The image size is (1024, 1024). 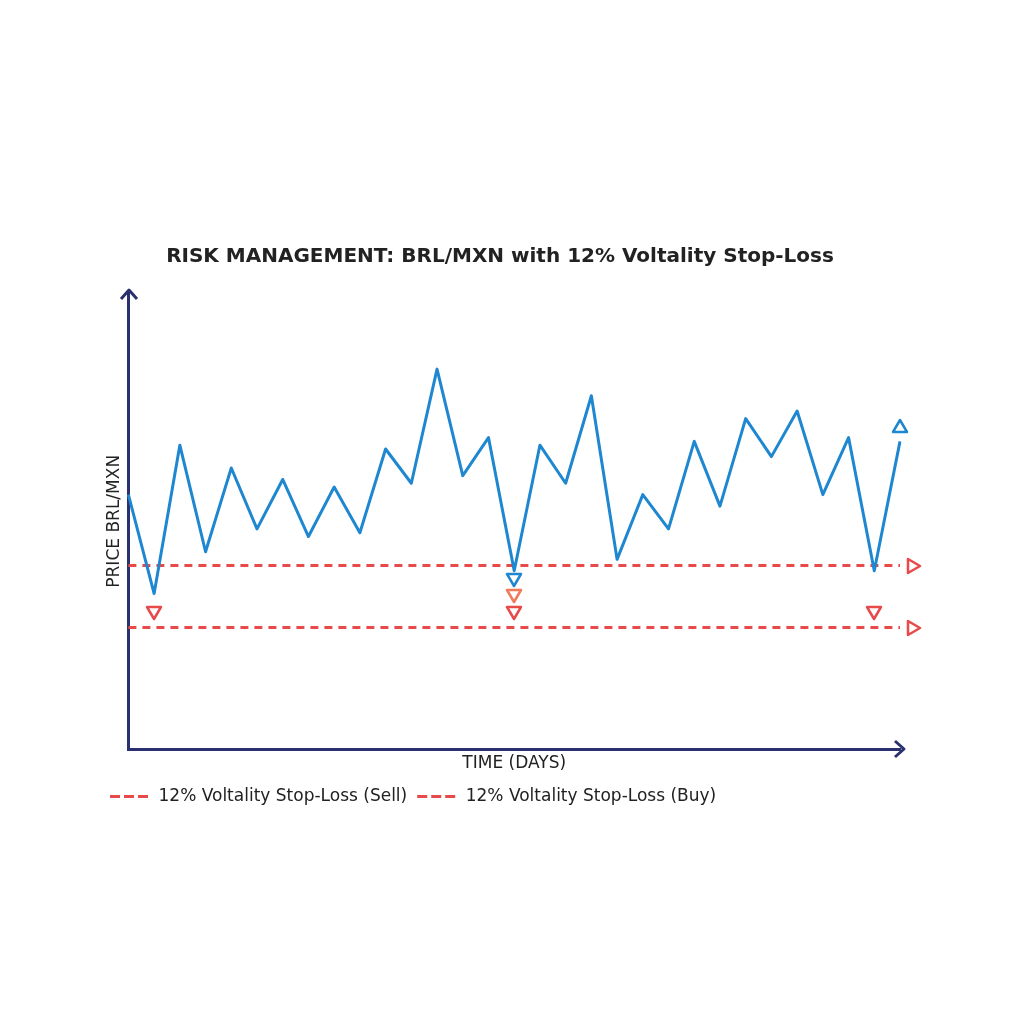 What do you see at coordinates (500, 255) in the screenshot?
I see `chart-title: RISK MANAGEMENT: BRL/MXN with 12% Voltality Stop-Loss` at bounding box center [500, 255].